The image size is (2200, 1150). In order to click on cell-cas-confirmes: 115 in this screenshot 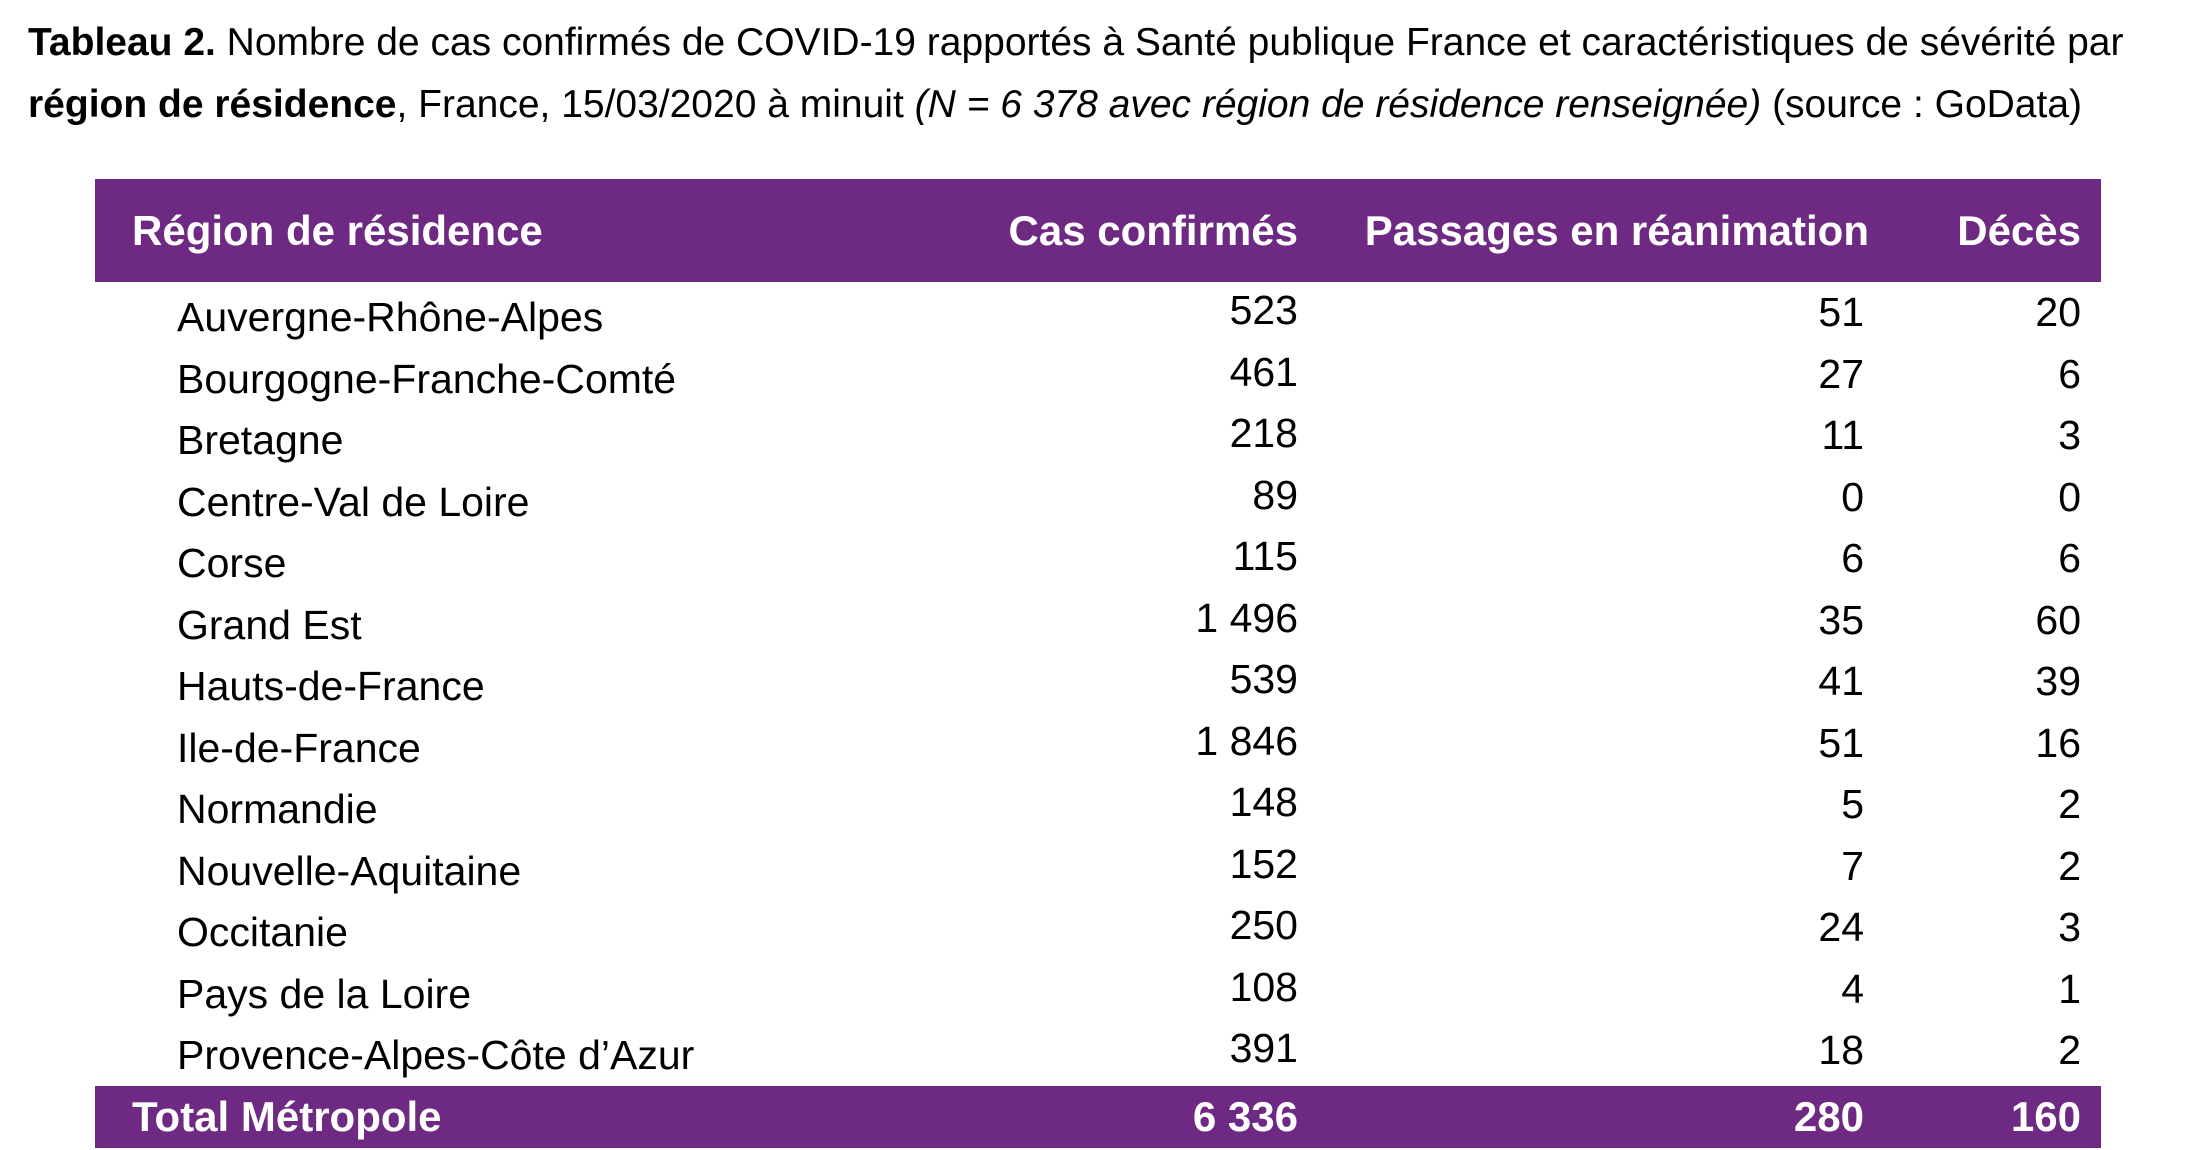, I will do `click(1265, 556)`.